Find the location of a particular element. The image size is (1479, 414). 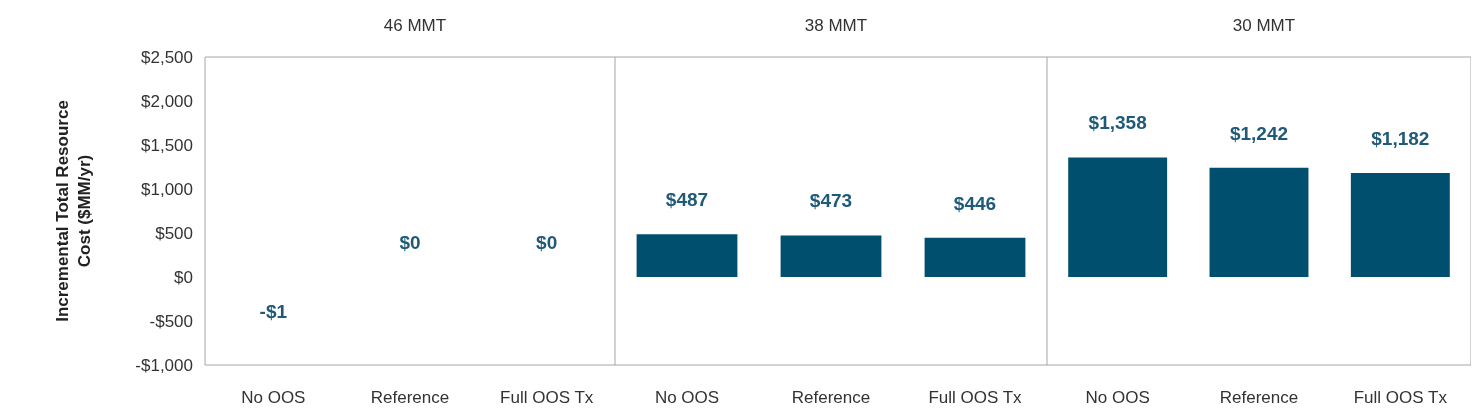

data-label: $473 is located at coordinates (831, 201).